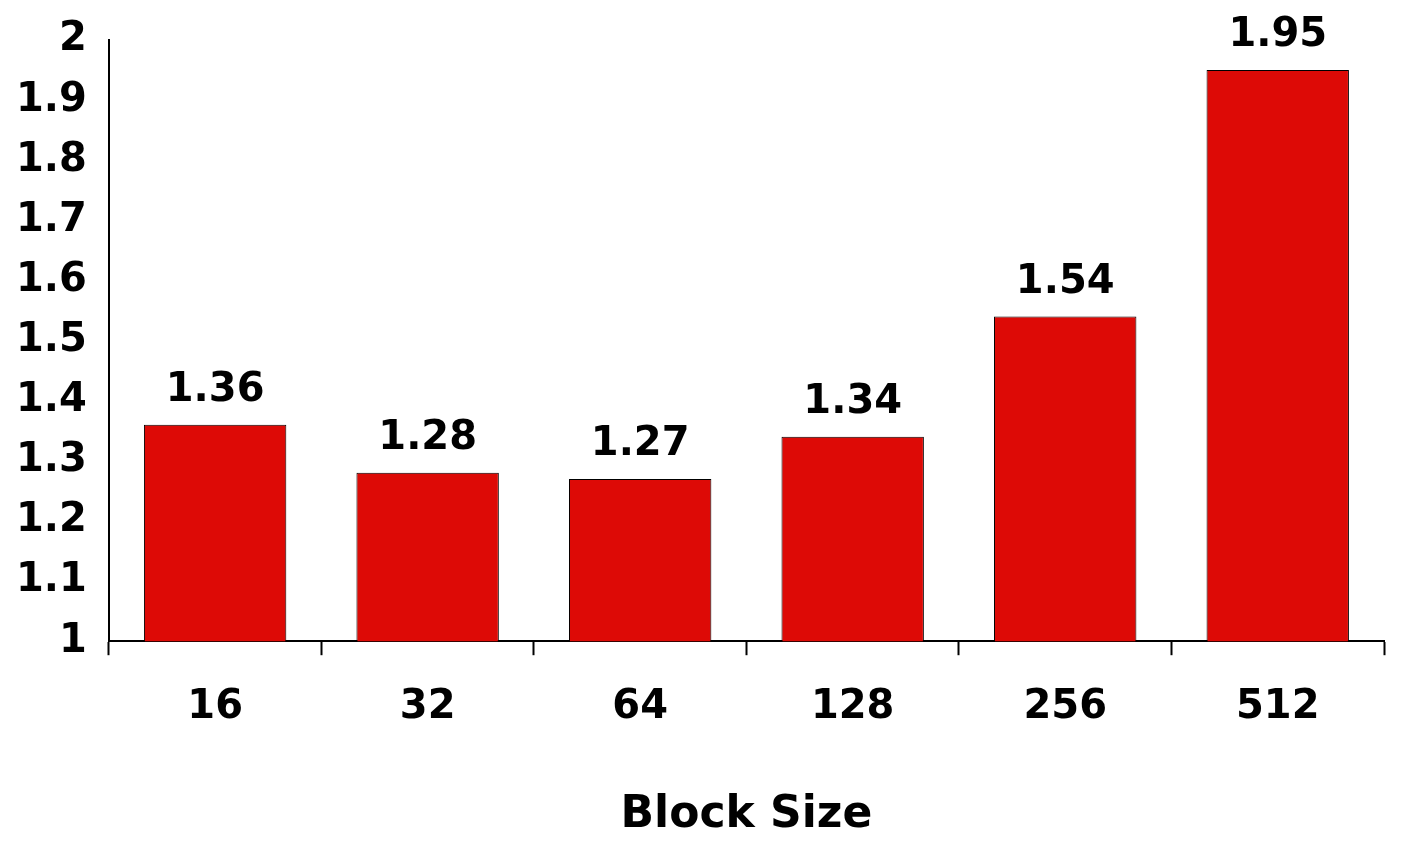  Describe the element at coordinates (73, 637) in the screenshot. I see `y-tick-label: 1` at that location.